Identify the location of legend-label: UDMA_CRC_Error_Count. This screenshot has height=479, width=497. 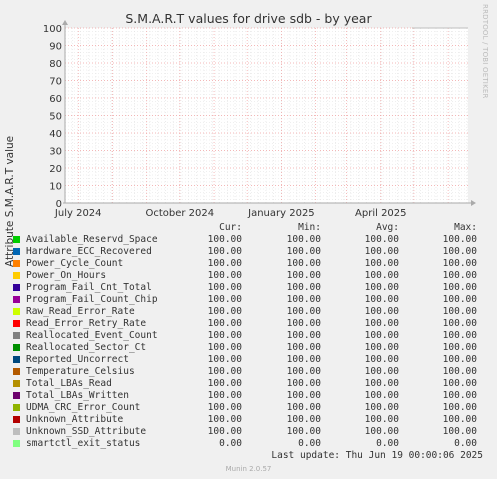
(83, 407).